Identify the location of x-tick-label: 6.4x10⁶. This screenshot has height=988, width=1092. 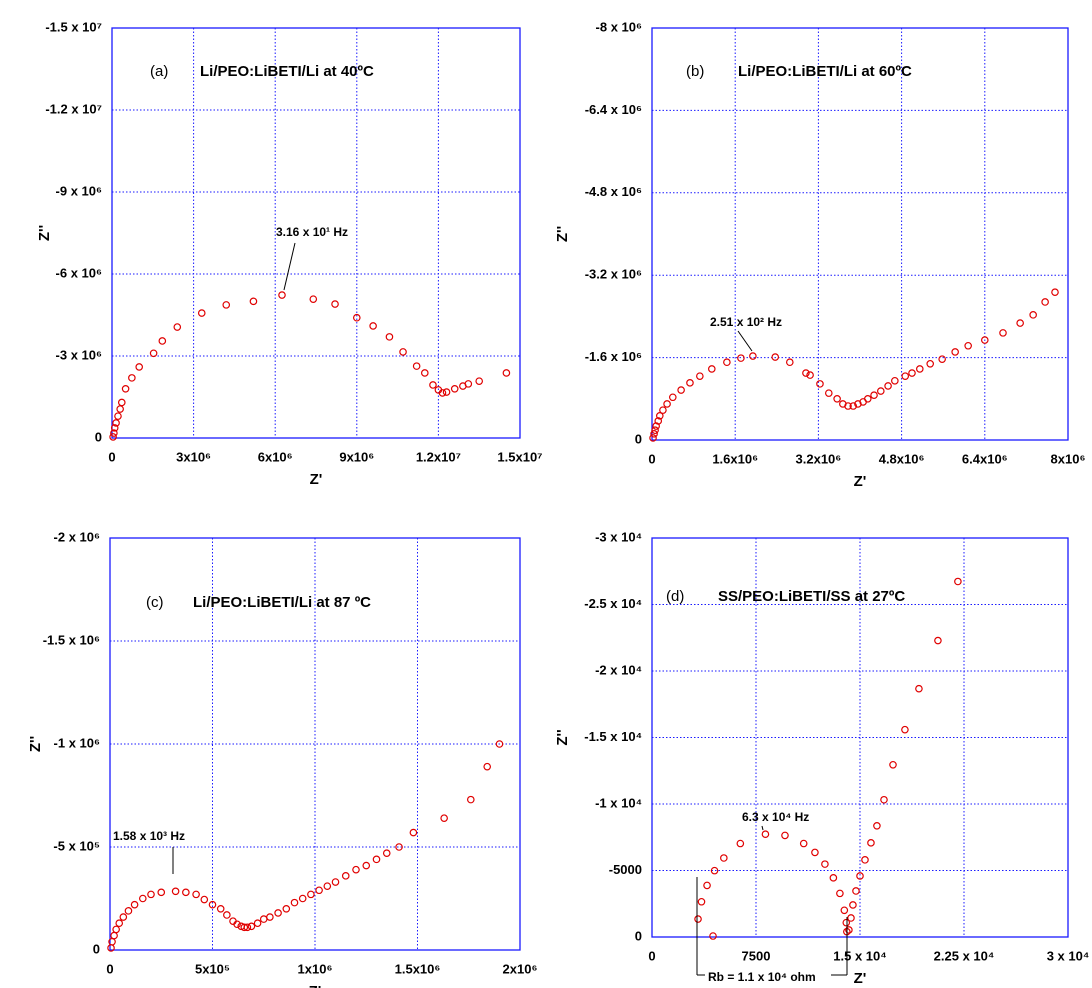
(985, 458).